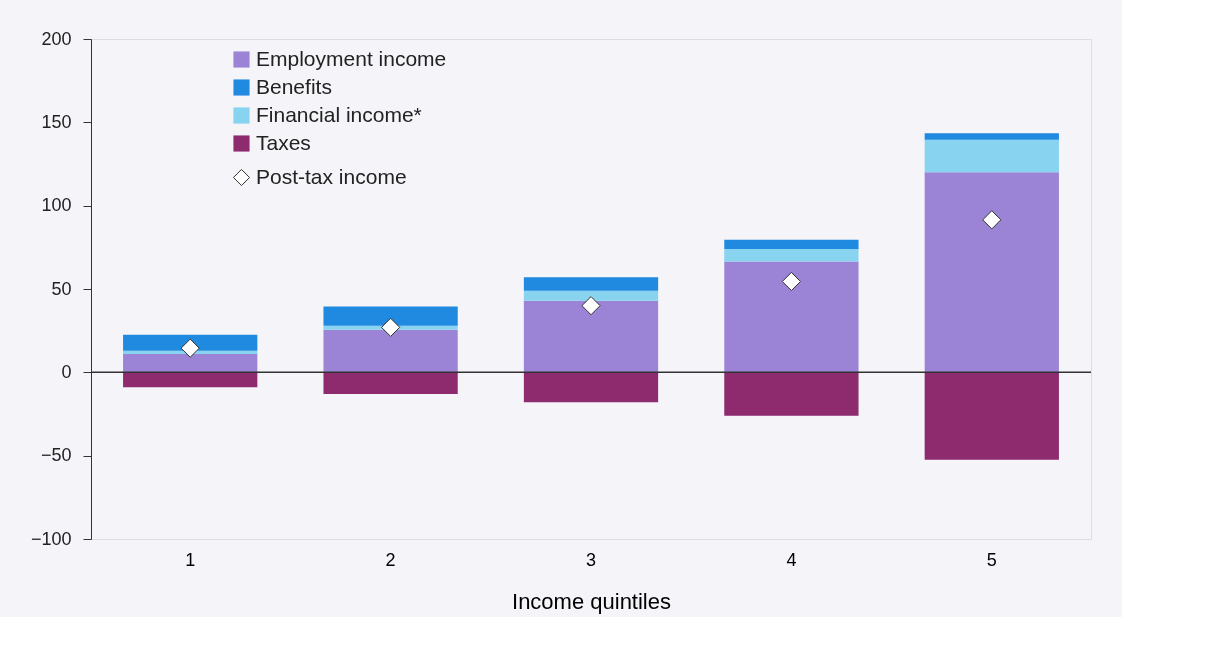  Describe the element at coordinates (56, 455) in the screenshot. I see `y-tick-label: −50` at that location.